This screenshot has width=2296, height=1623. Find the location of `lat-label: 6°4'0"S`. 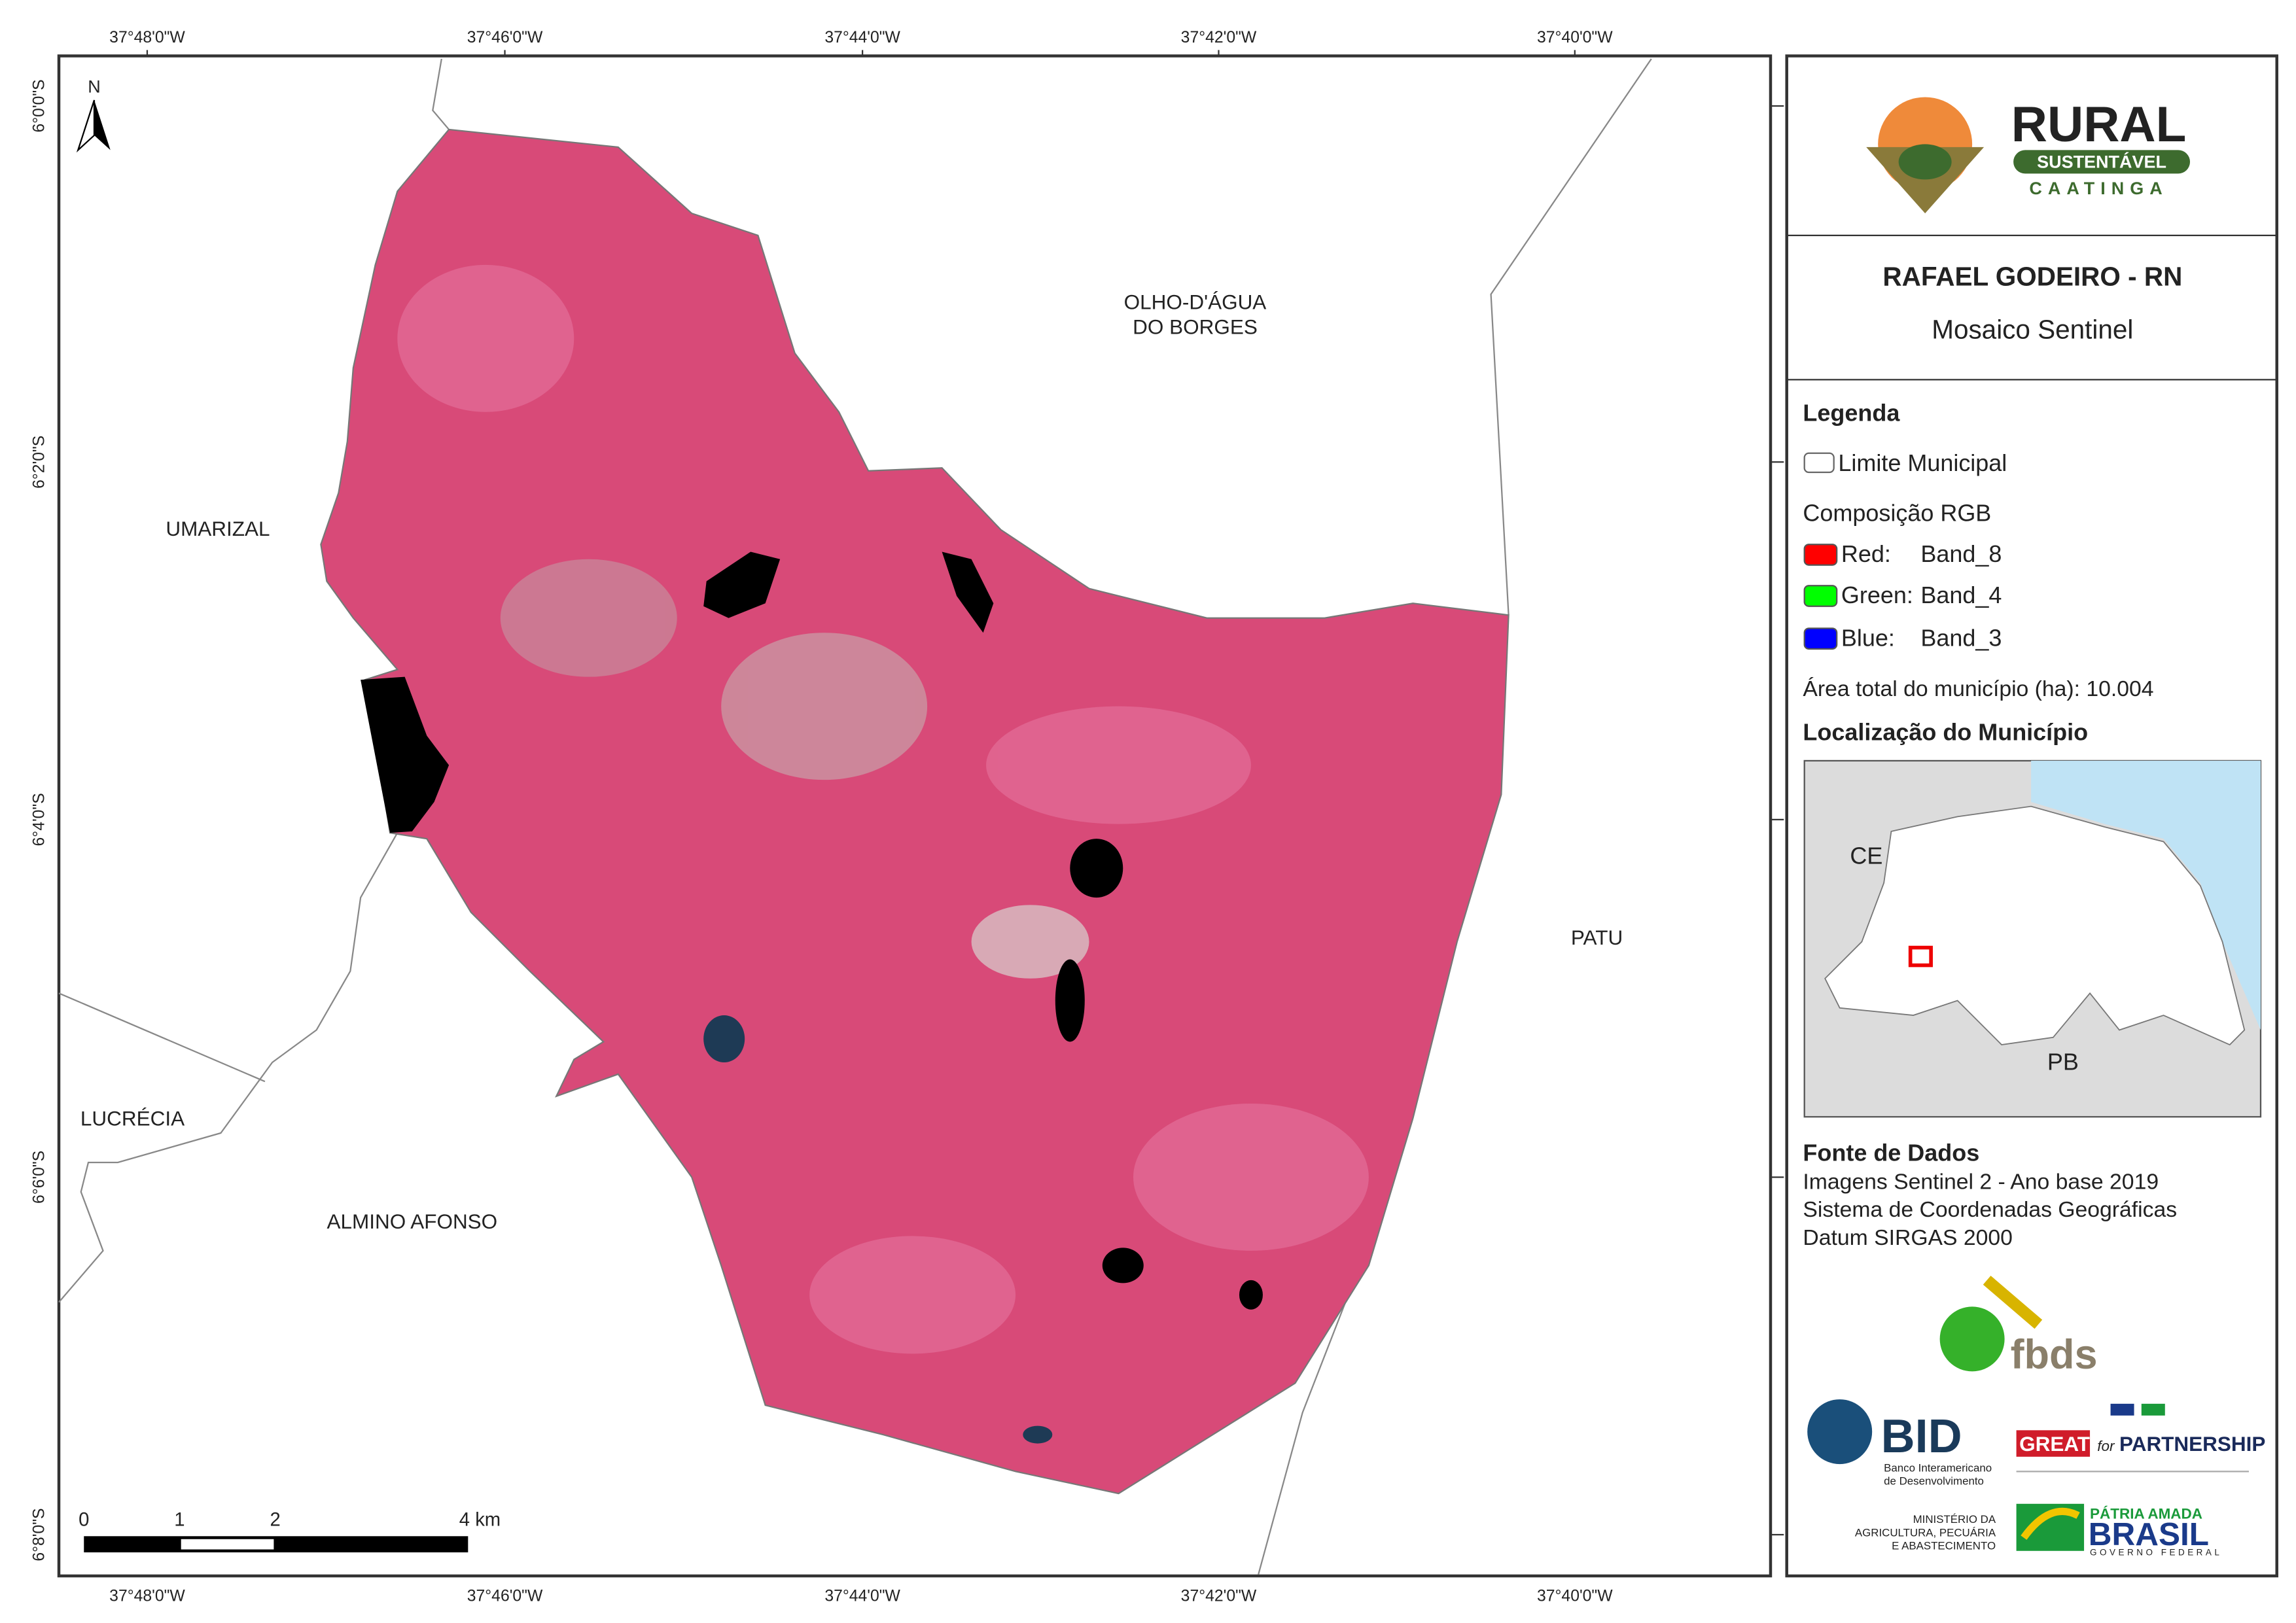

lat-label: 6°4'0"S is located at coordinates (39, 820).